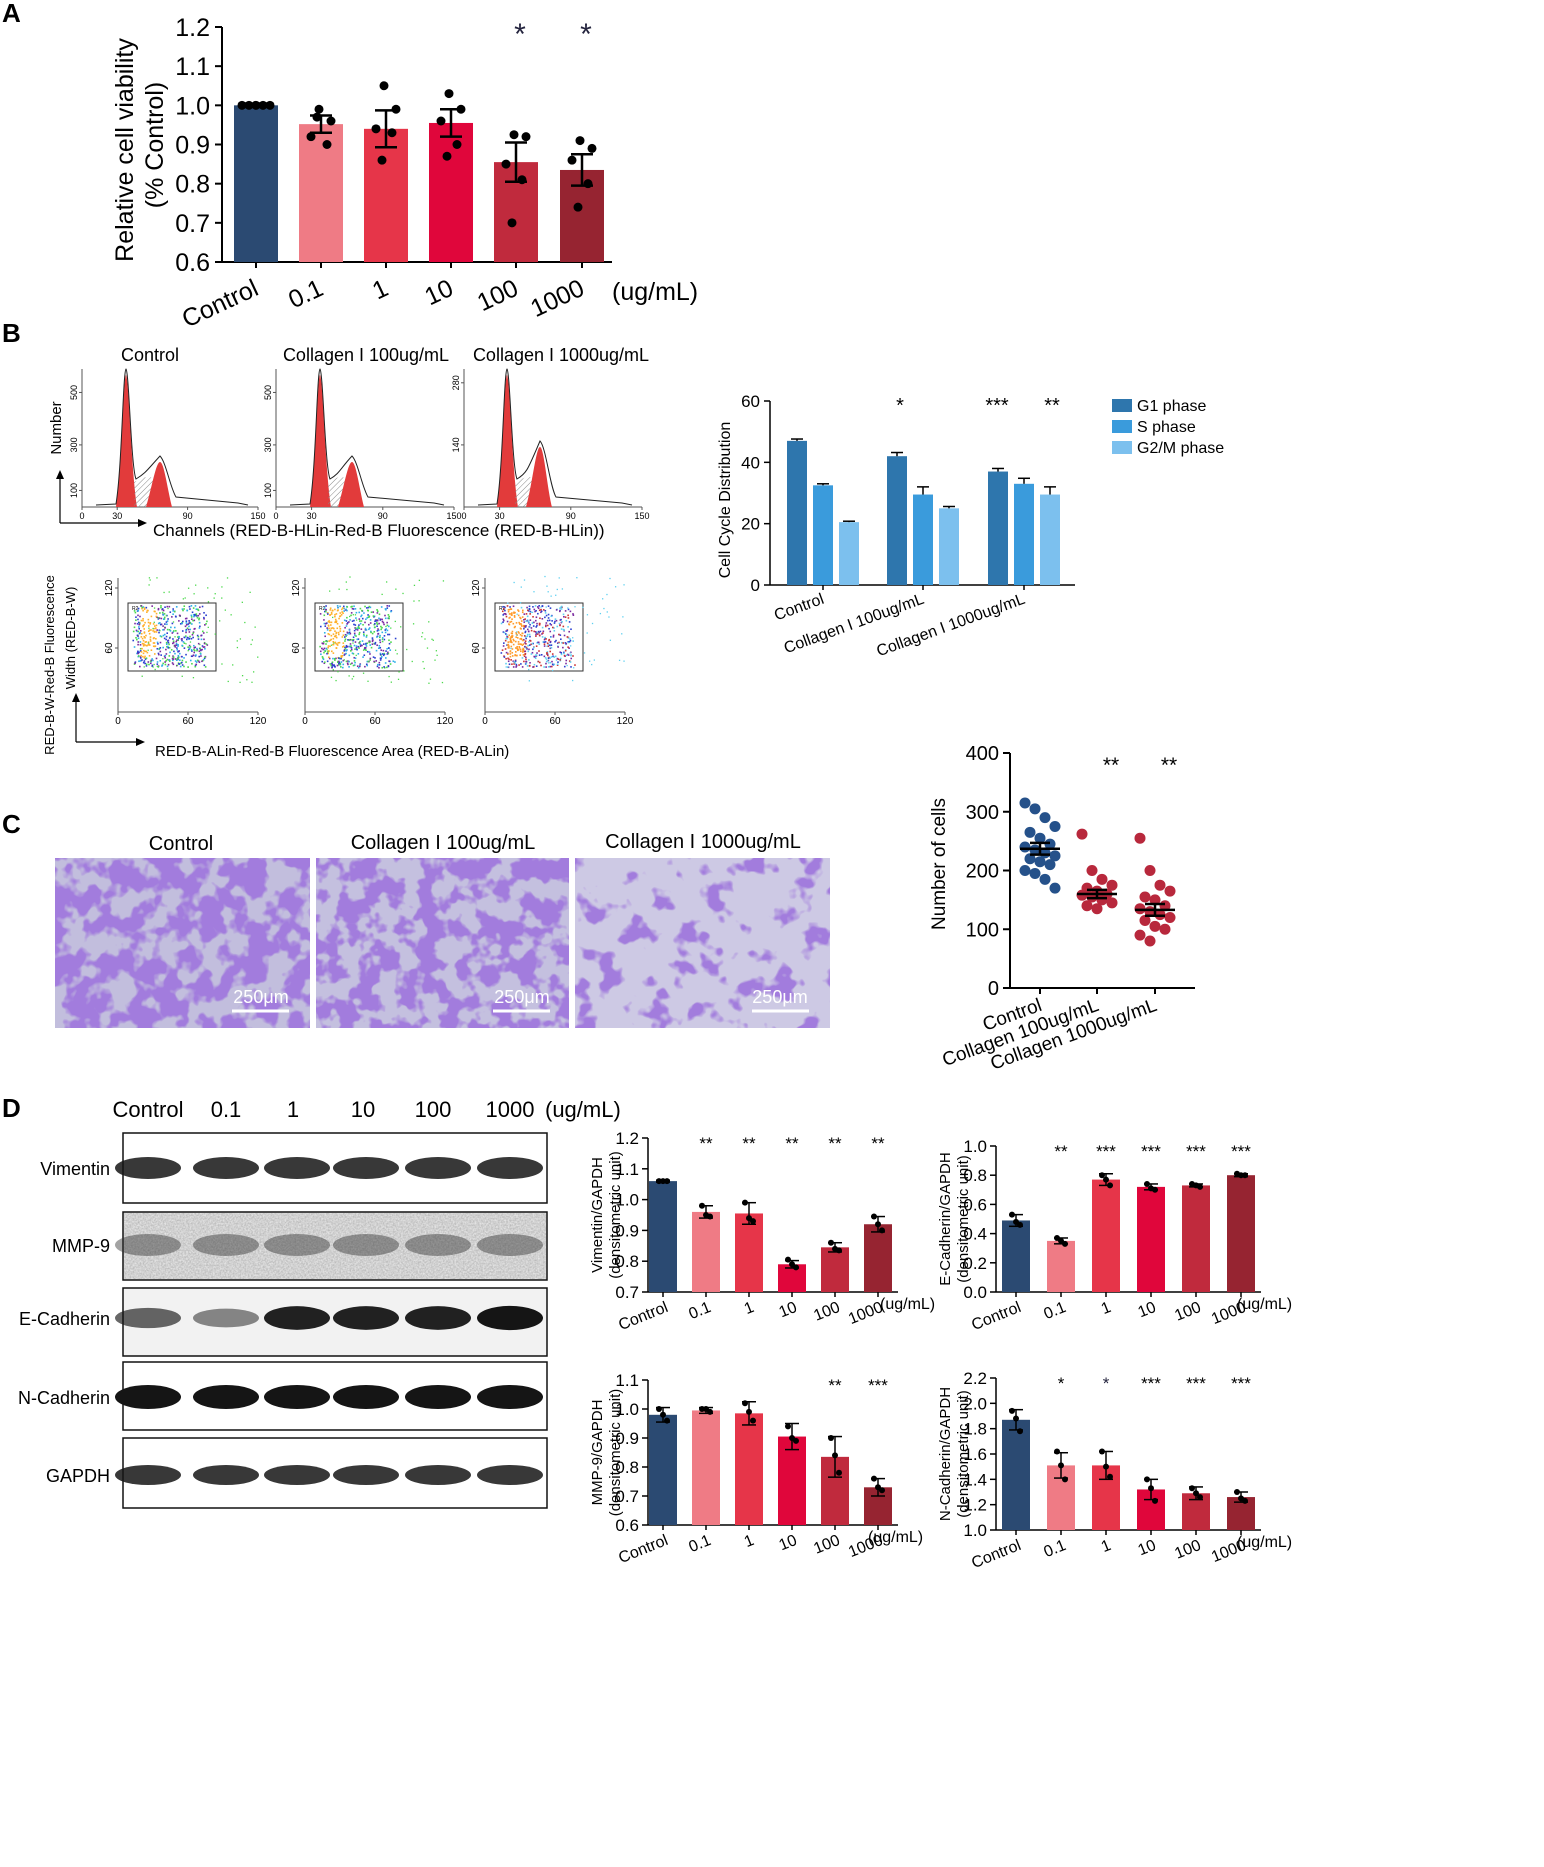  What do you see at coordinates (571, 516) in the screenshot?
I see `hist-x-tick-label: 90` at bounding box center [571, 516].